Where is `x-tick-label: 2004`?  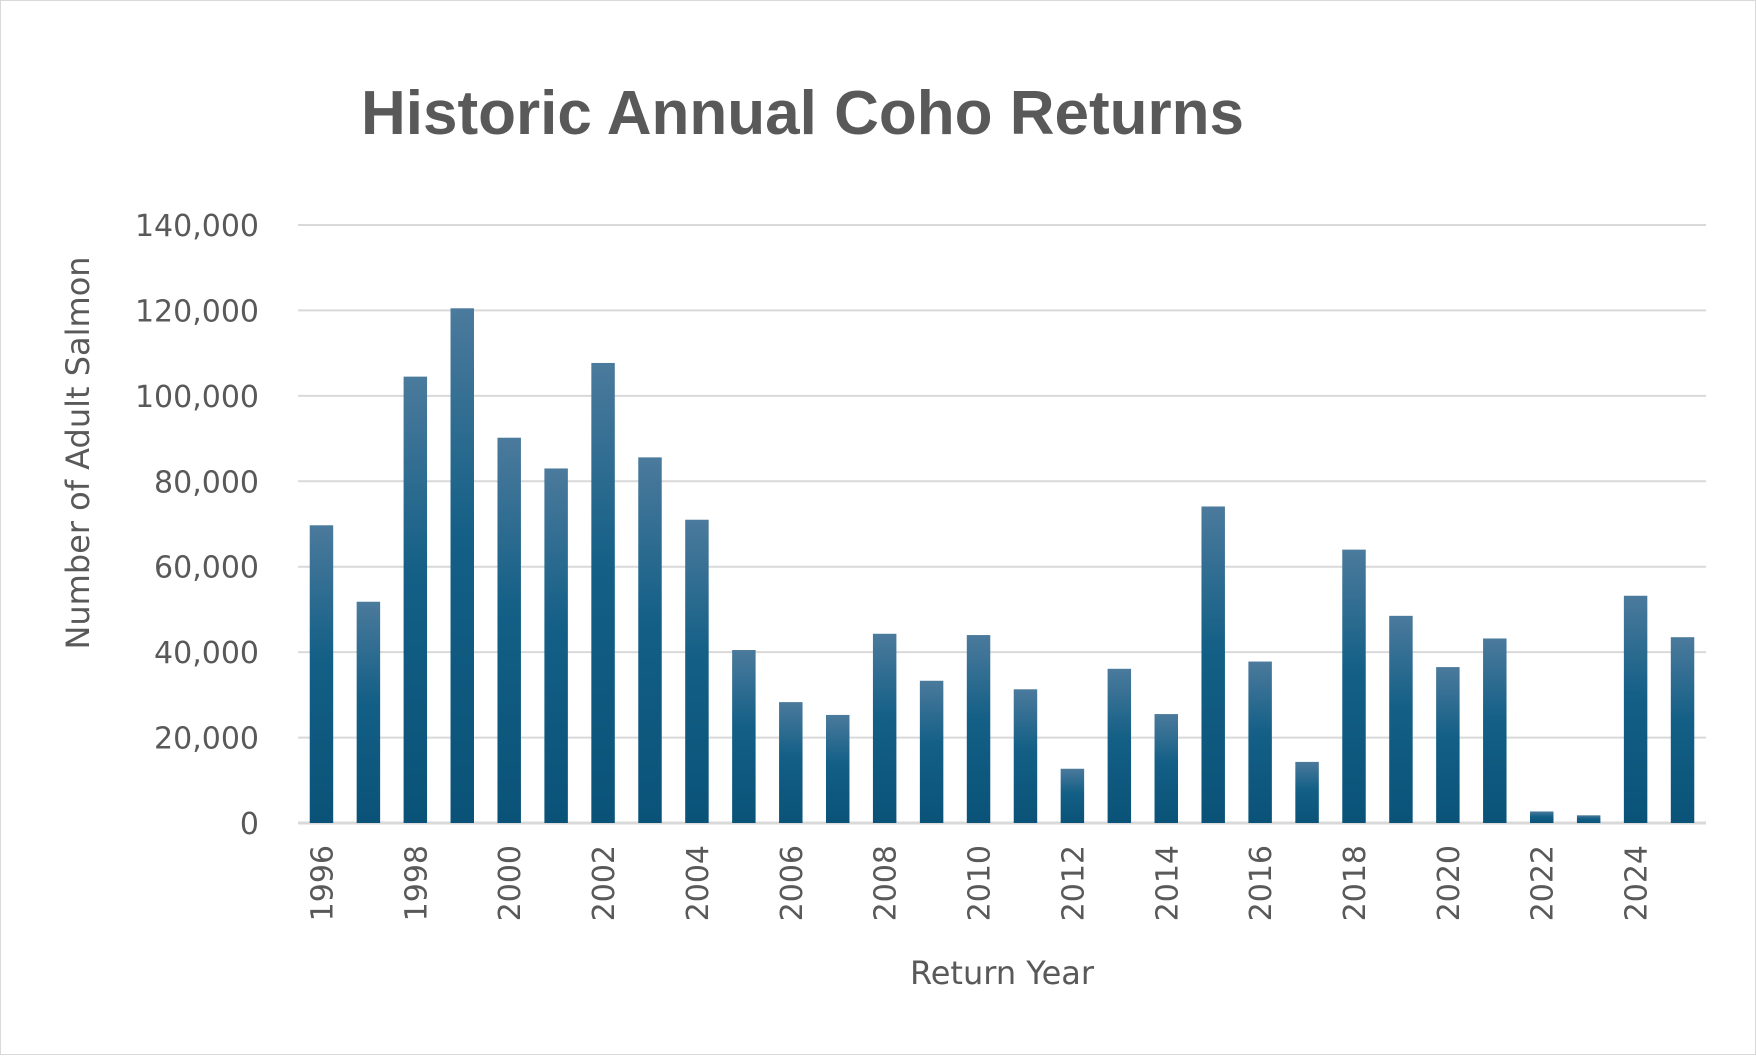
x-tick-label: 2004 is located at coordinates (698, 883).